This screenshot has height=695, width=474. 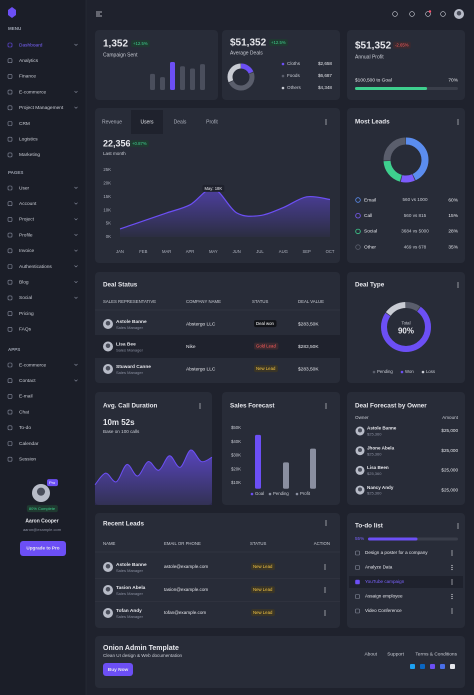 What do you see at coordinates (28, 204) in the screenshot?
I see `nav-item: Account` at bounding box center [28, 204].